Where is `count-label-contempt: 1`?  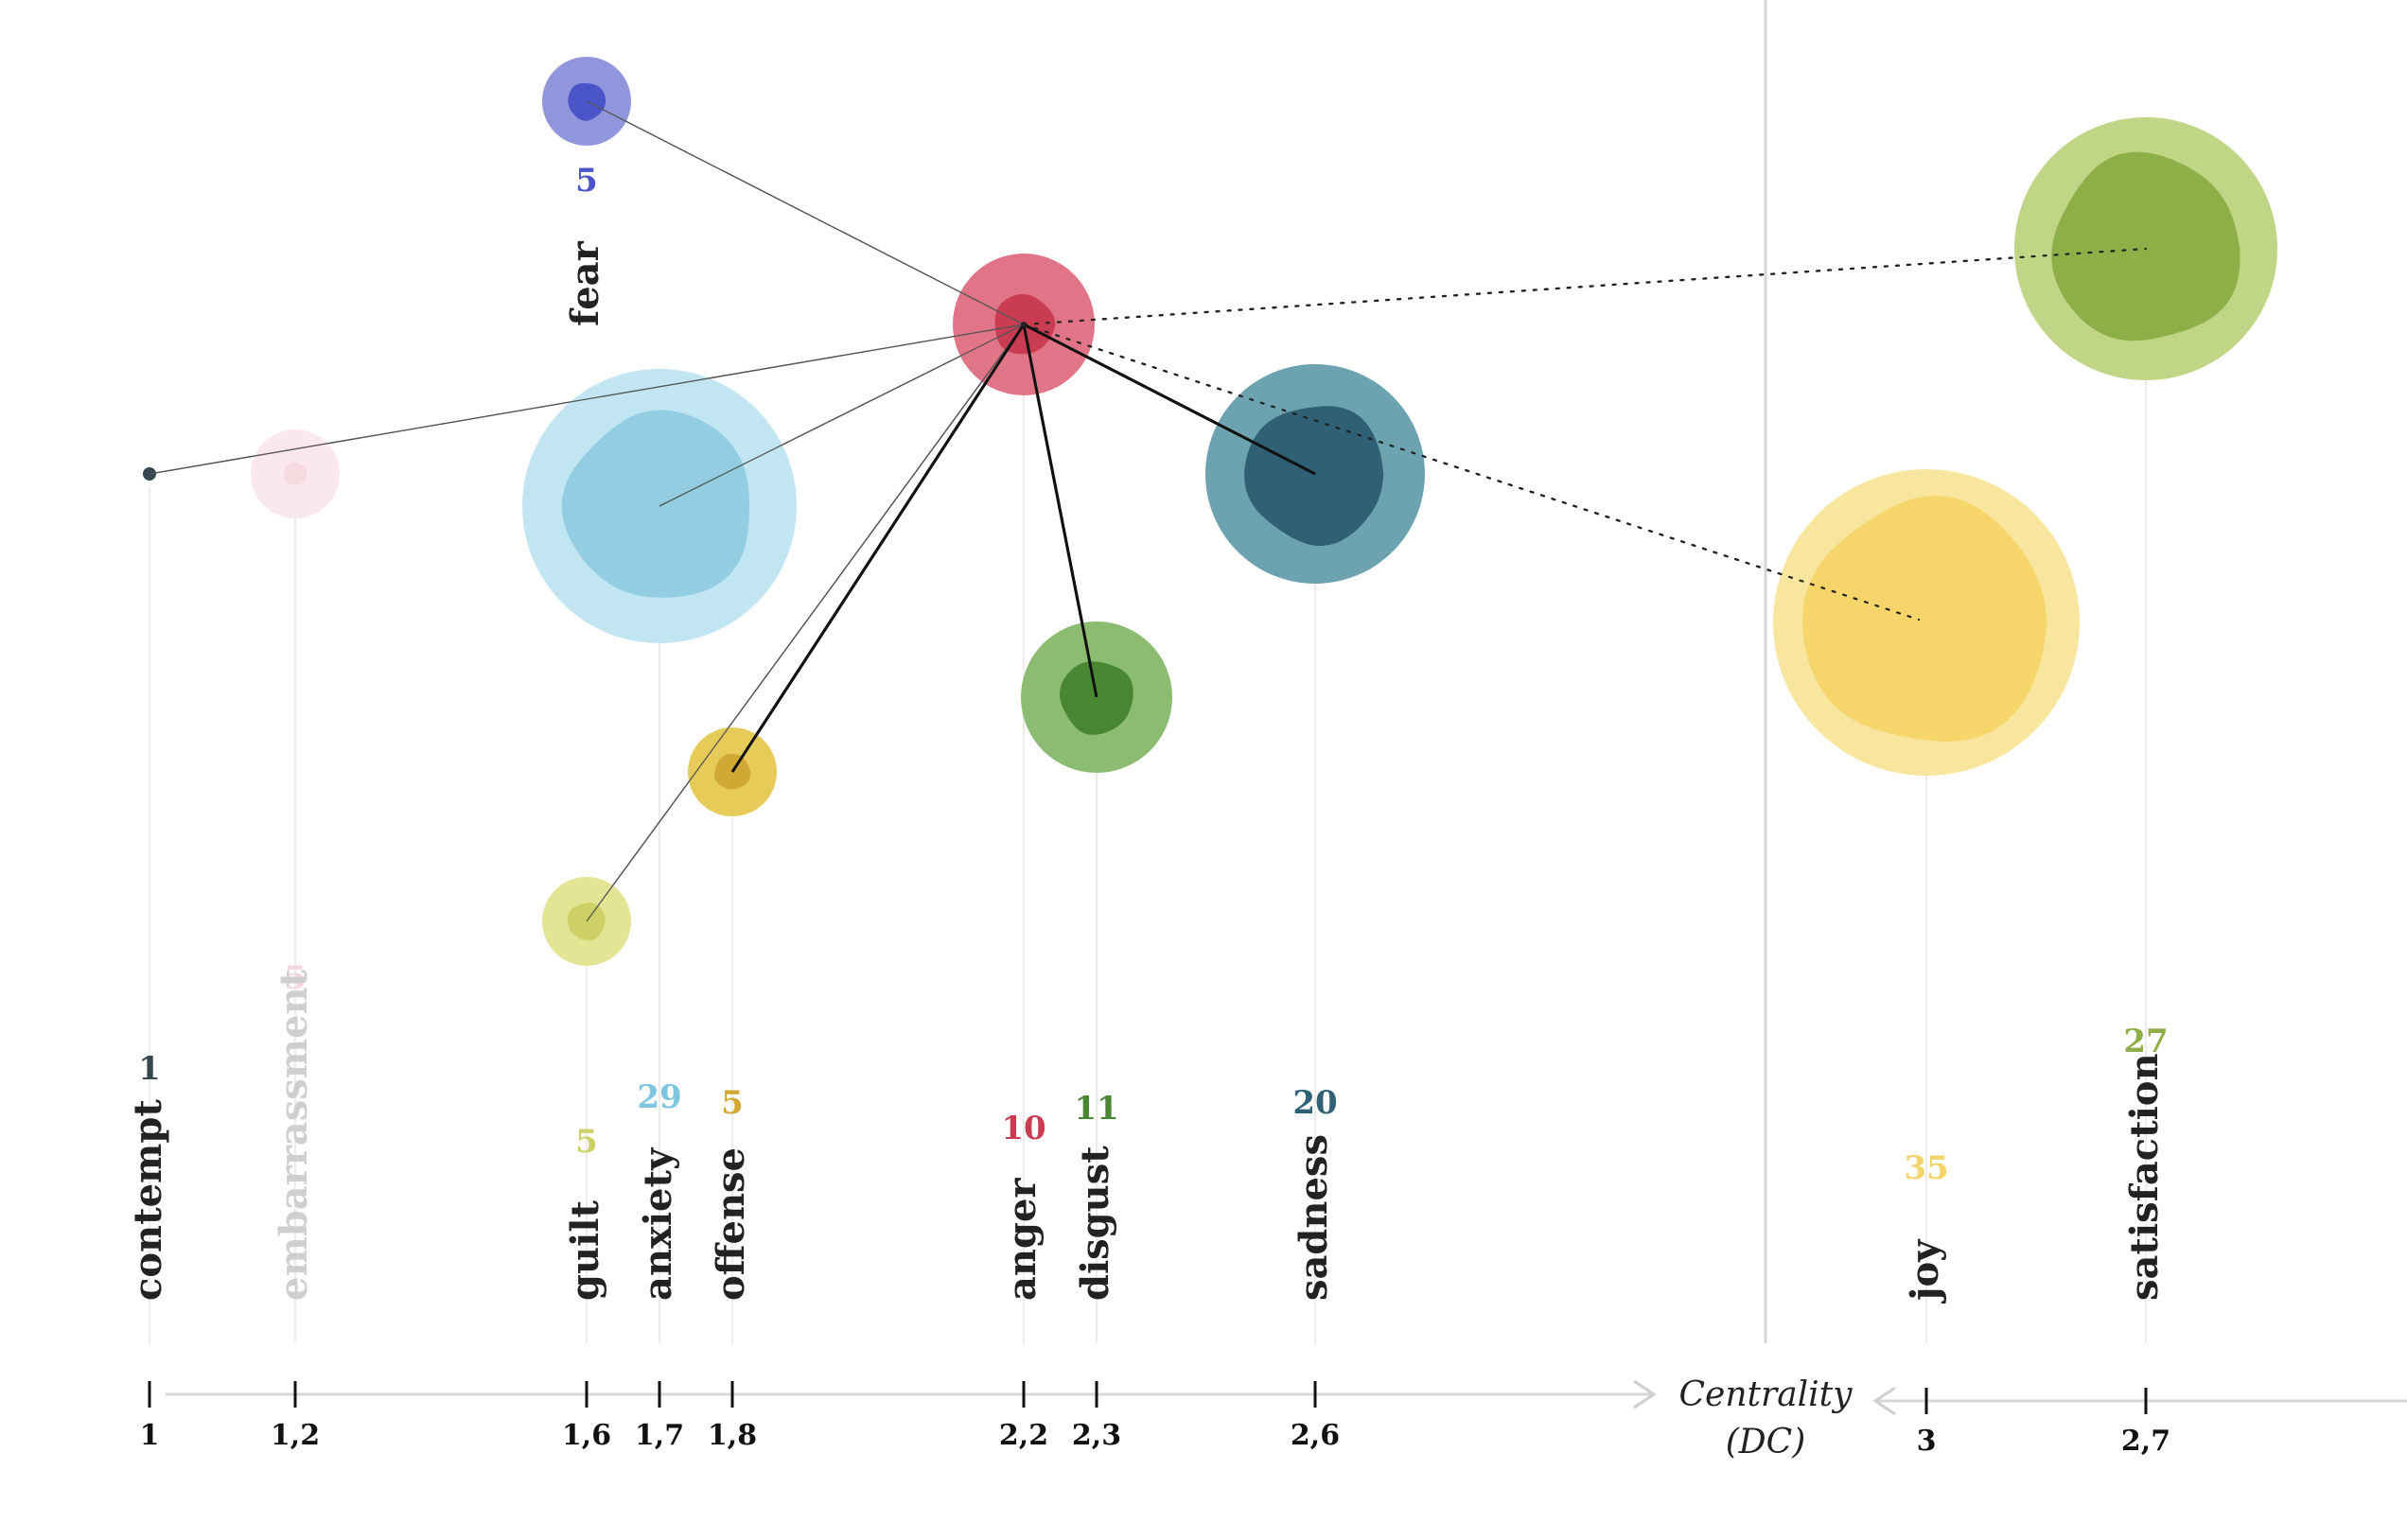
count-label-contempt: 1 is located at coordinates (149, 1069).